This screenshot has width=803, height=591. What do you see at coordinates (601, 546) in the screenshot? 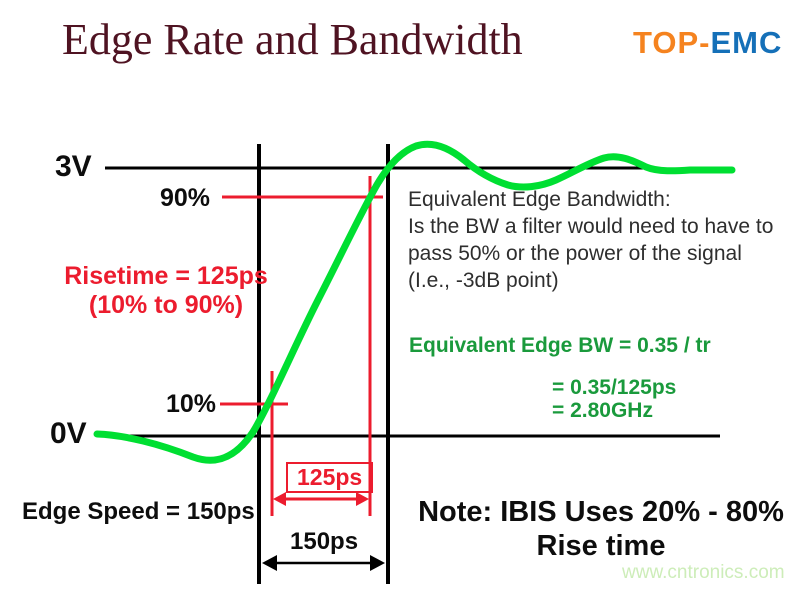
I see `ibis-note-line2: Rise time` at bounding box center [601, 546].